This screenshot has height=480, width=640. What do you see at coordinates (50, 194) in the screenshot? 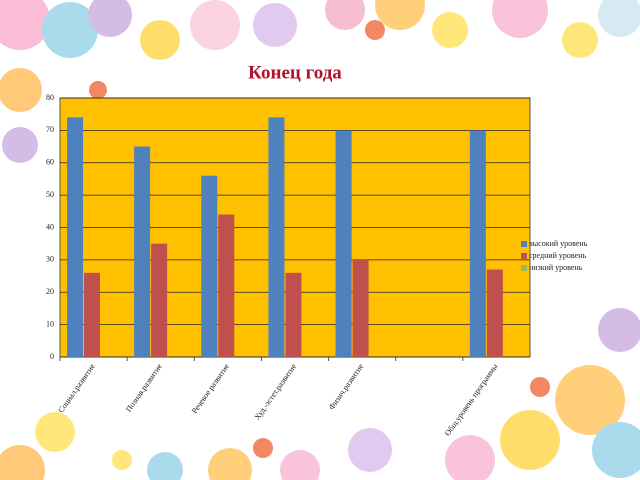
I see `y-tick-label: 50` at bounding box center [50, 194].